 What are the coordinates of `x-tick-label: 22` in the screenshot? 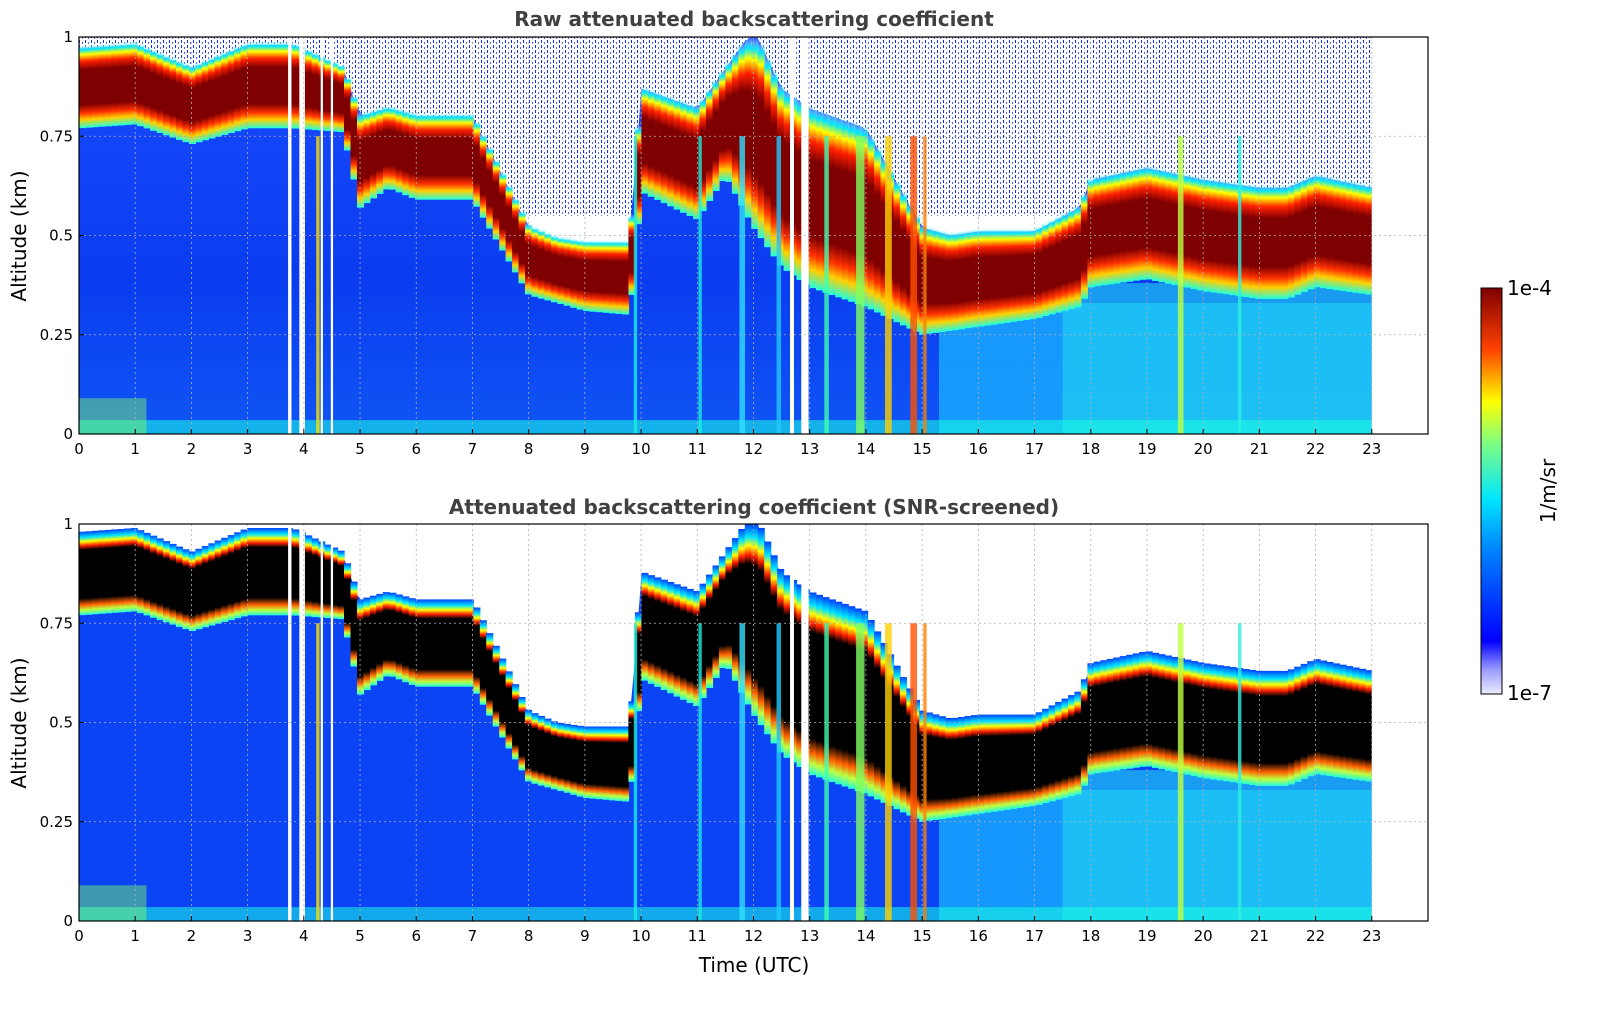 It's located at (1315, 936).